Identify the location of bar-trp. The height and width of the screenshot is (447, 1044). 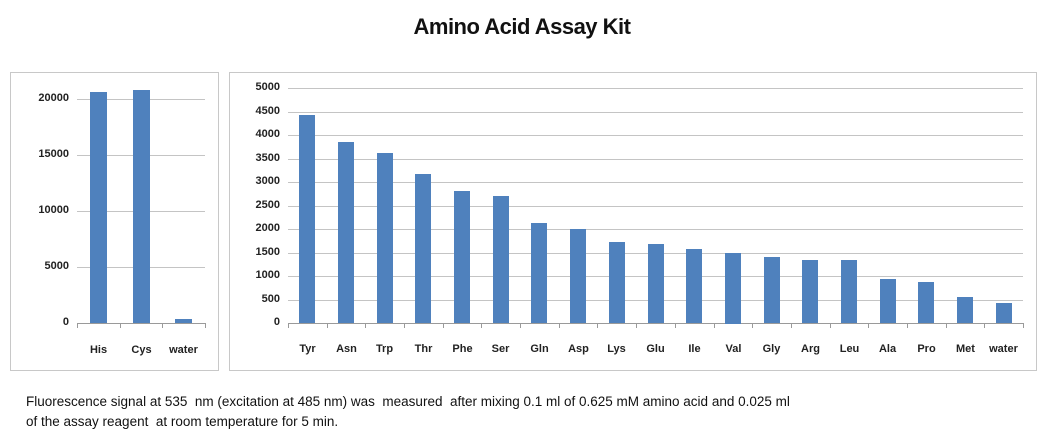
(385, 238).